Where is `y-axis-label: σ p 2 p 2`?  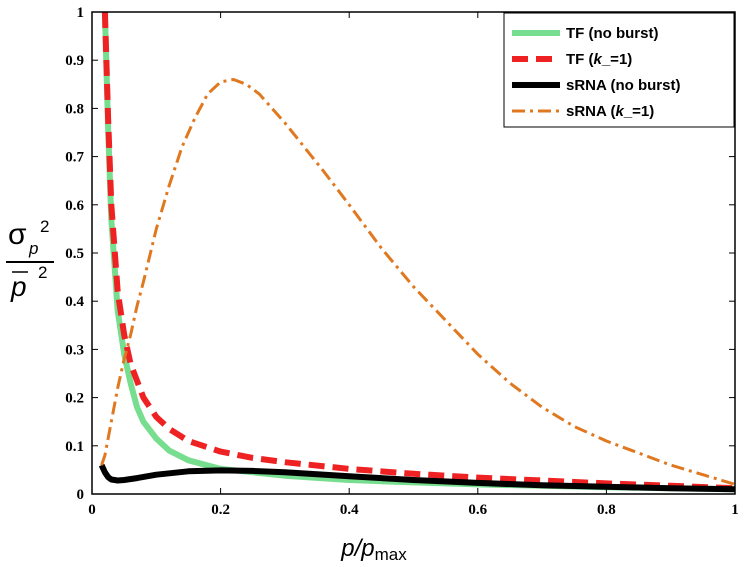 y-axis-label: σ p 2 p 2 is located at coordinates (30, 259).